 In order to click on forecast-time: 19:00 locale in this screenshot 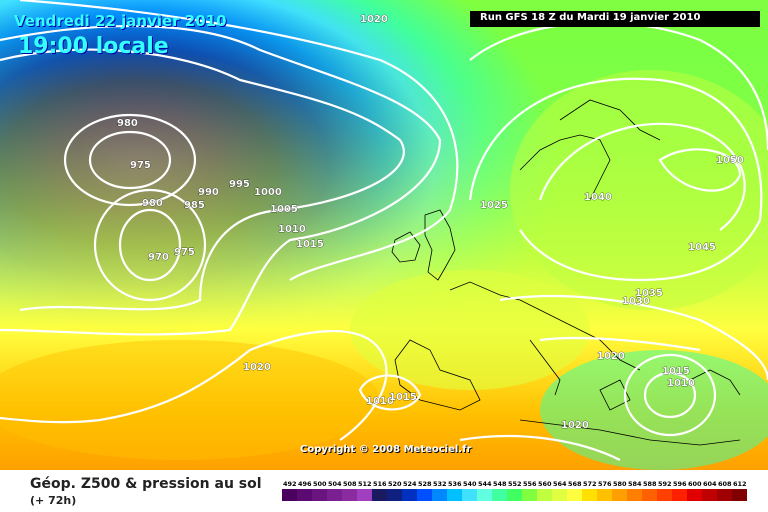, I will do `click(93, 46)`.